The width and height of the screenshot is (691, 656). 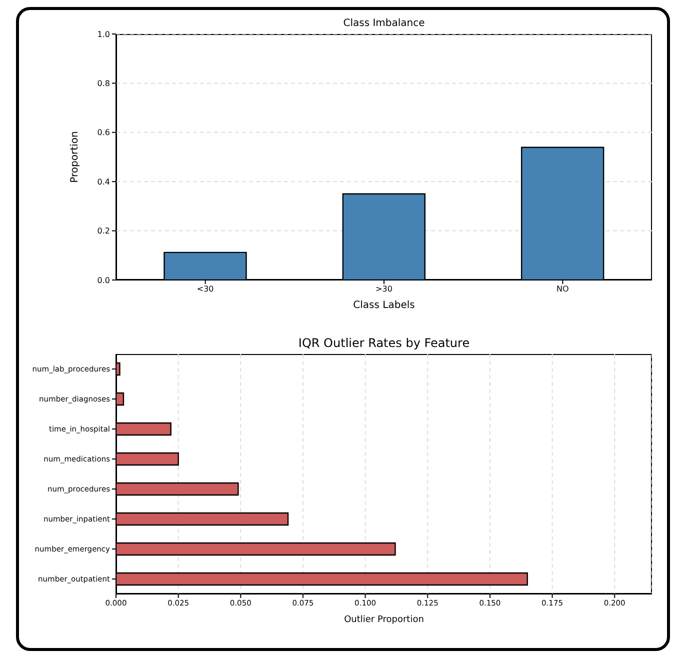 I want to click on y-tick-label: 0.6, so click(x=103, y=133).